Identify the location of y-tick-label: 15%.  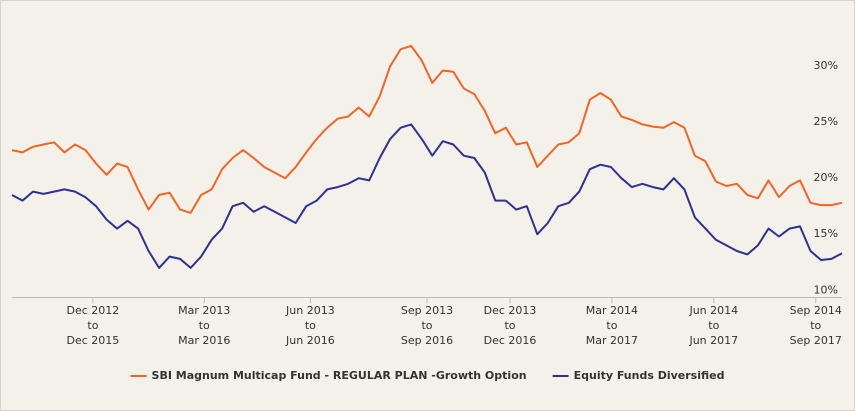
(826, 233).